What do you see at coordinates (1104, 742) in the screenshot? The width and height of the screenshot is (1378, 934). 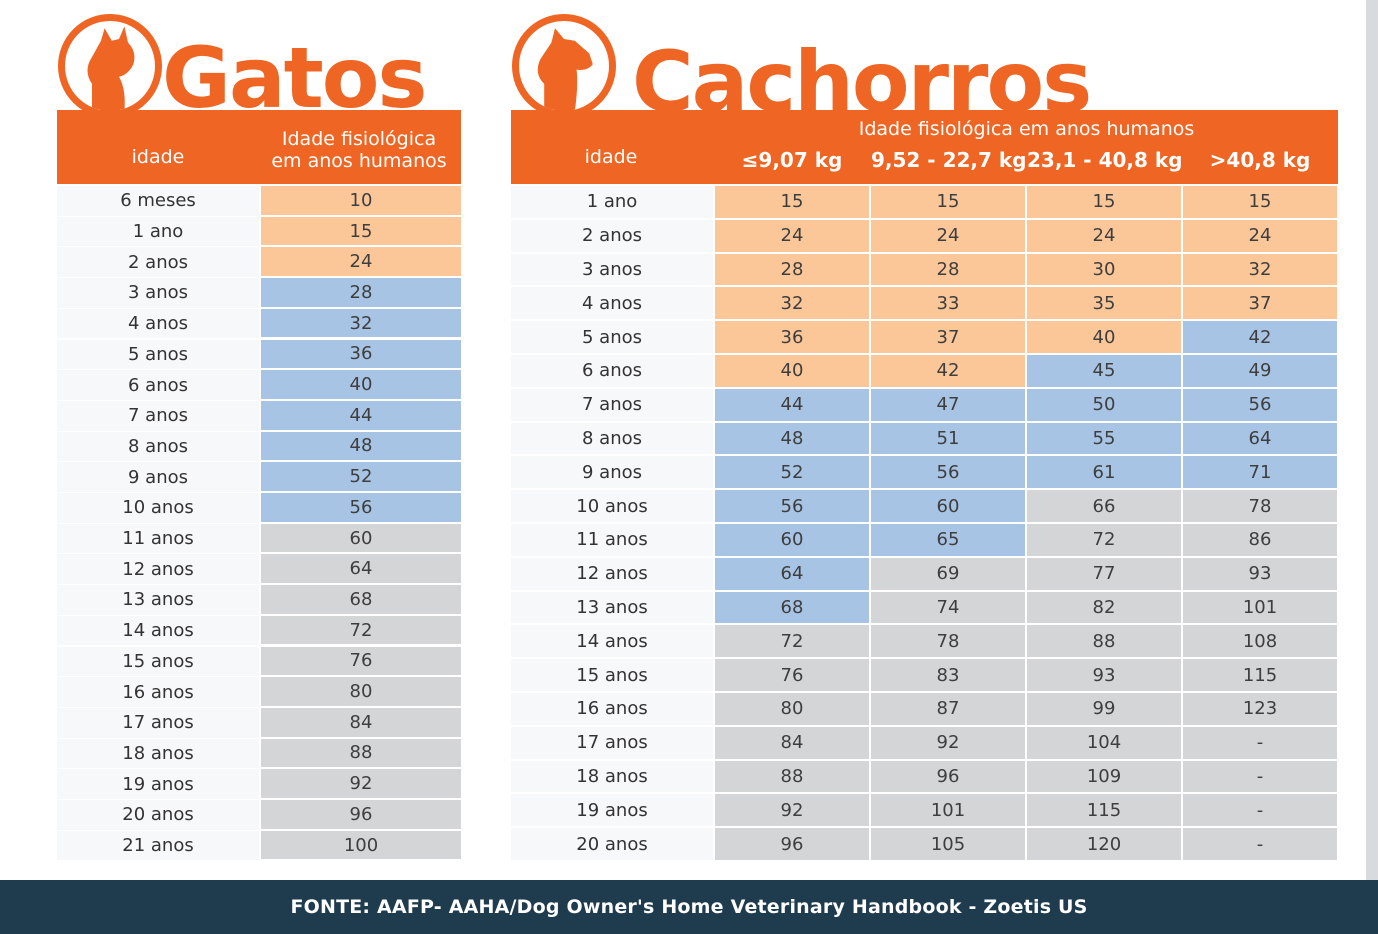 I see `dogs-physio-value: 104` at bounding box center [1104, 742].